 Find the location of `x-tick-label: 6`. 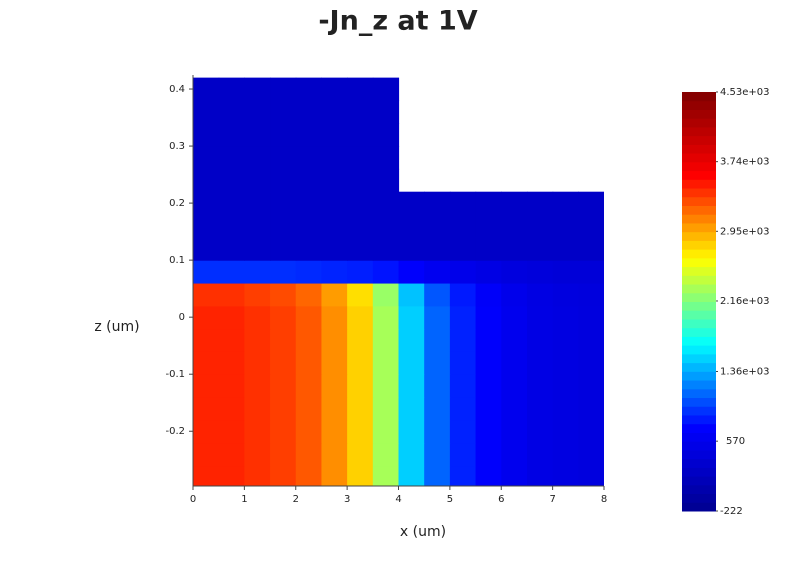

x-tick-label: 6 is located at coordinates (501, 499).